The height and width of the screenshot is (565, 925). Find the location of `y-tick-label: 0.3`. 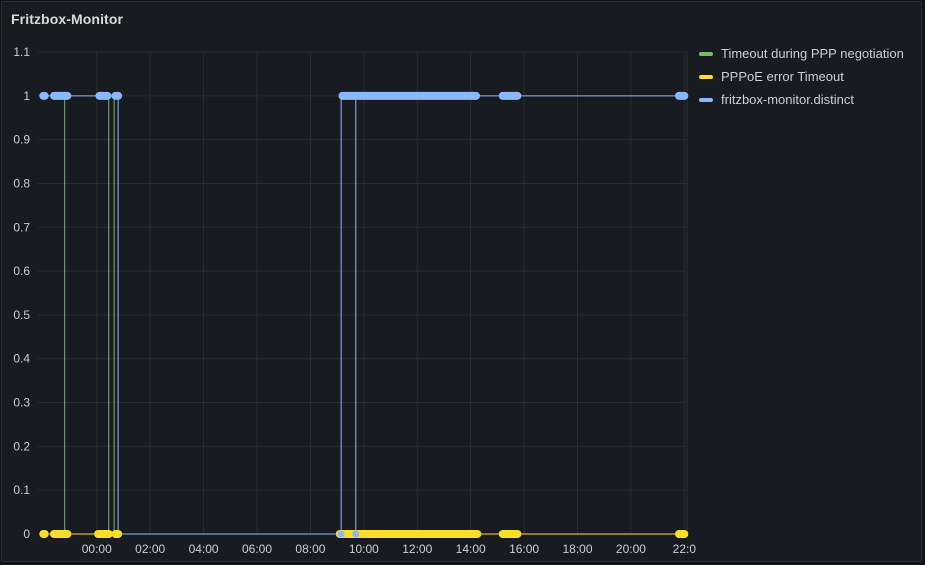

y-tick-label: 0.3 is located at coordinates (21, 403).